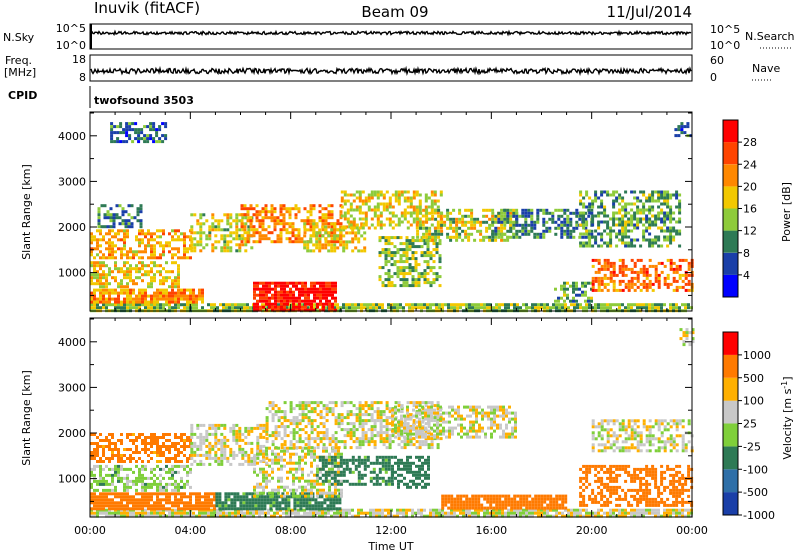 Image resolution: width=800 pixels, height=558 pixels. Describe the element at coordinates (766, 68) in the screenshot. I see `nave-label: Nave` at that location.